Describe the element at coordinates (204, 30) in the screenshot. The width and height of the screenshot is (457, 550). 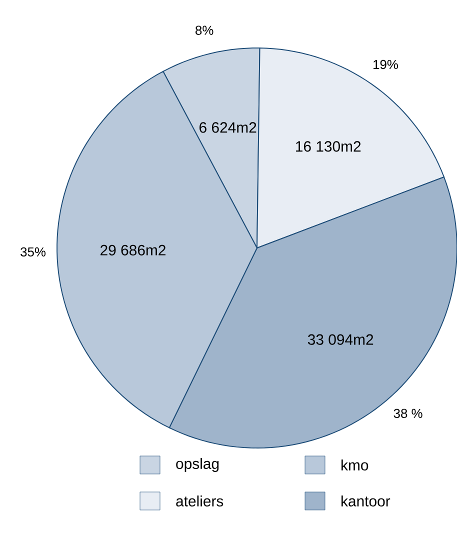
I see `data-label: 8%` at that location.